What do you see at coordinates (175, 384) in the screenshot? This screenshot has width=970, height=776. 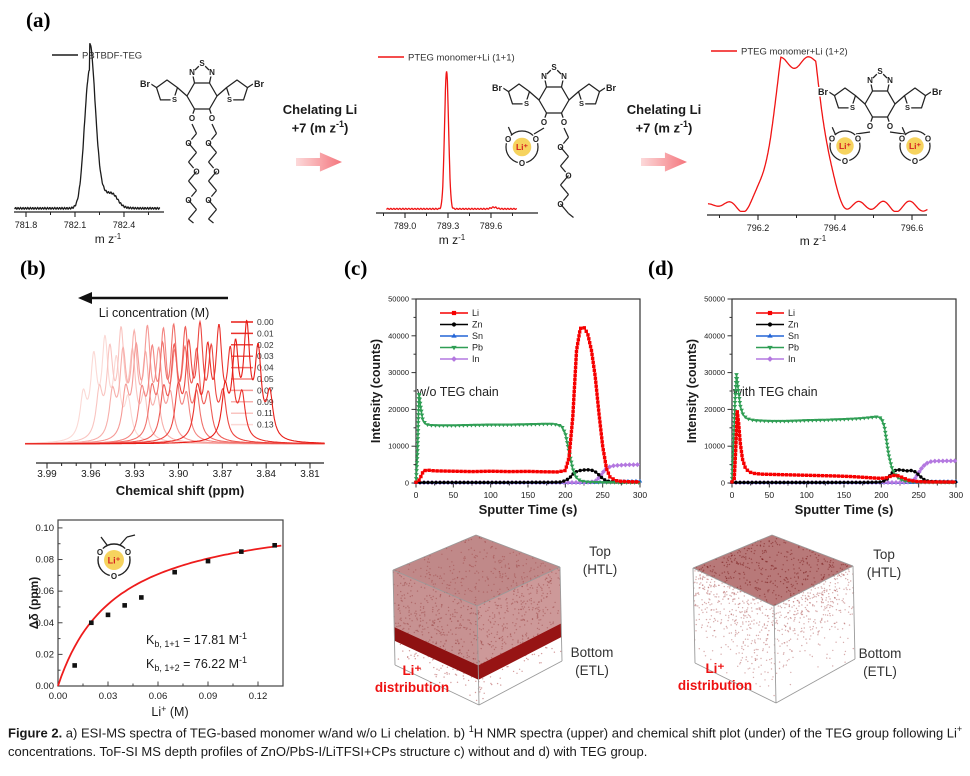 I see `nmr-curve` at bounding box center [175, 384].